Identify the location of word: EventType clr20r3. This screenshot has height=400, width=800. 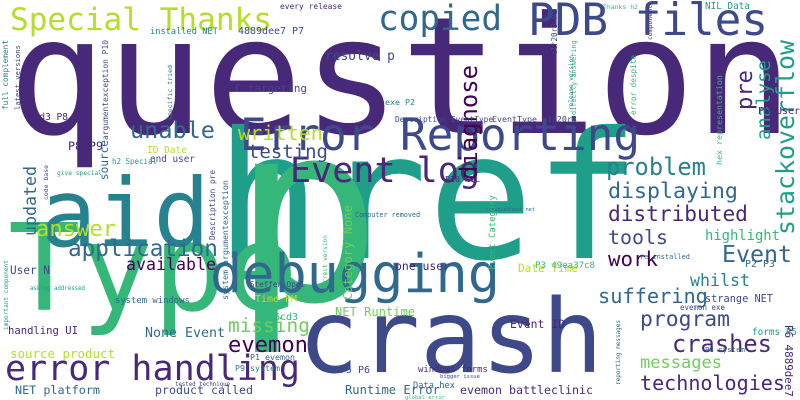
(534, 119).